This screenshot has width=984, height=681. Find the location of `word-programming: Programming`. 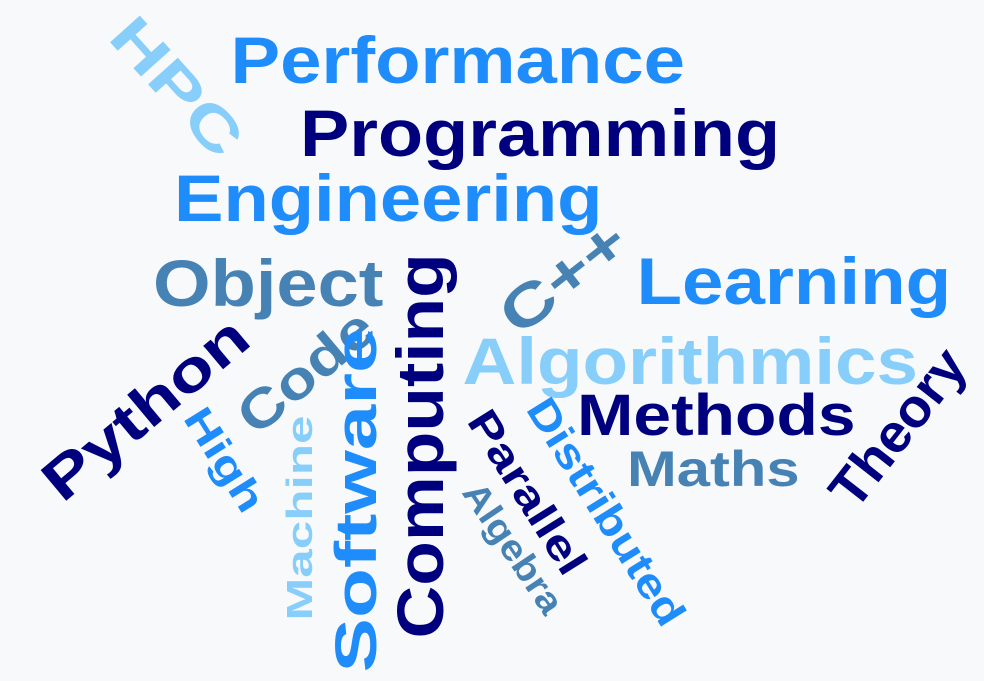

word-programming: Programming is located at coordinates (540, 133).